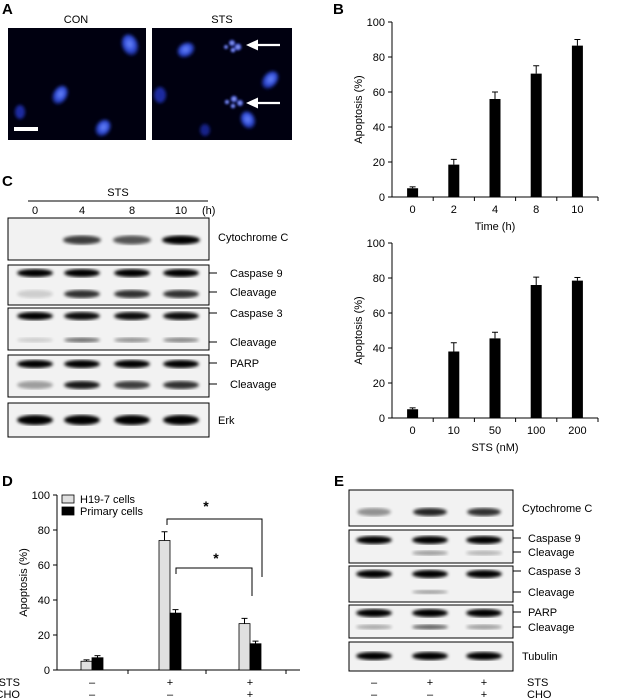  Describe the element at coordinates (494, 448) in the screenshot. I see `x-axis-label: STS (nM)` at that location.